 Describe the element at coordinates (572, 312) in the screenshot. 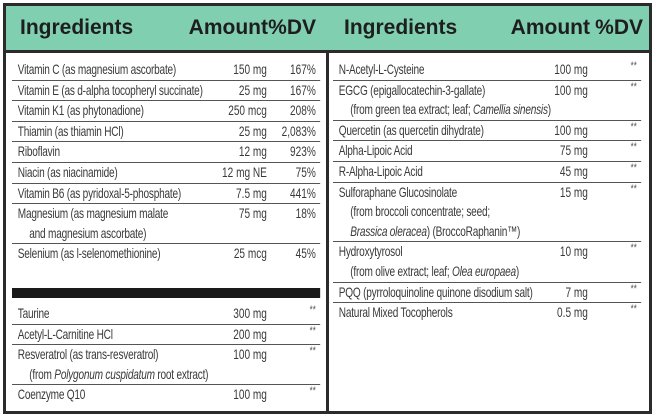

I see `ingredient-amount: 0.5 mg` at that location.